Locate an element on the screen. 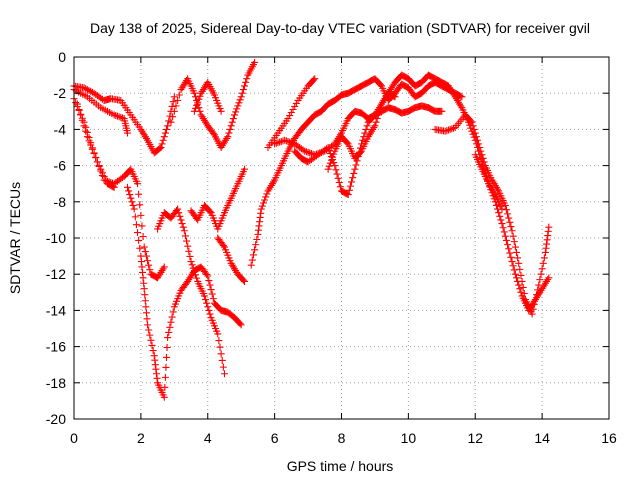 This screenshot has width=640, height=480. x-tick-label: 14 is located at coordinates (542, 438).